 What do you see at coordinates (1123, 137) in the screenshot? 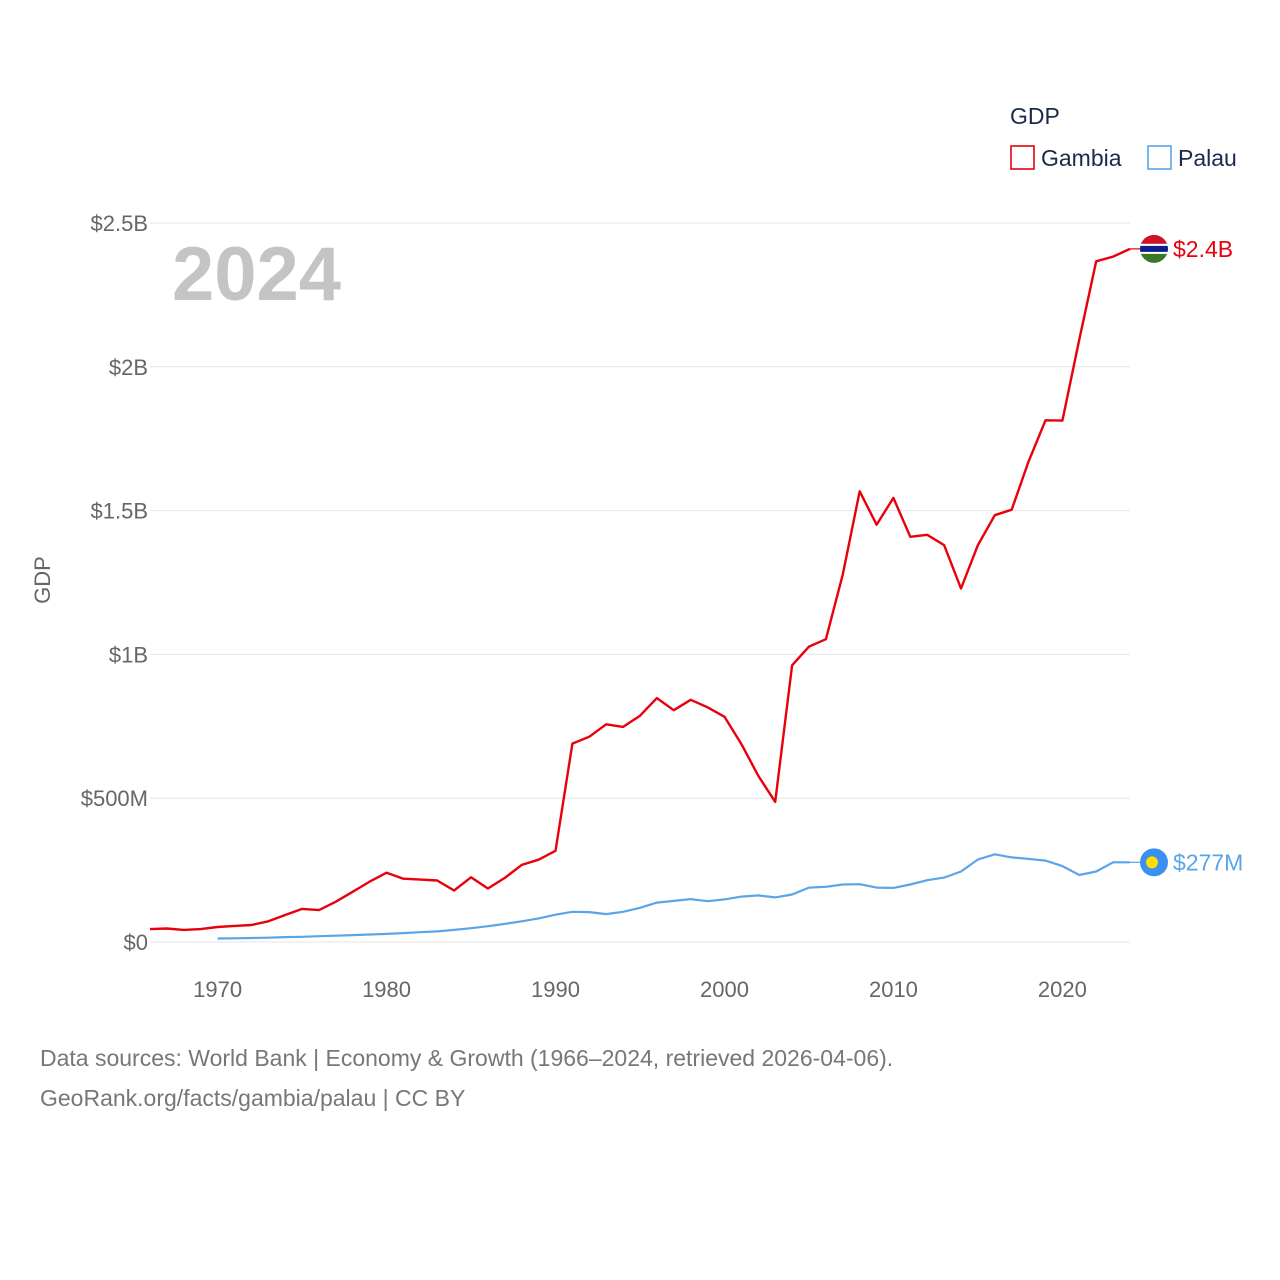
I see `legend: GDP Gambia Palau` at bounding box center [1123, 137].